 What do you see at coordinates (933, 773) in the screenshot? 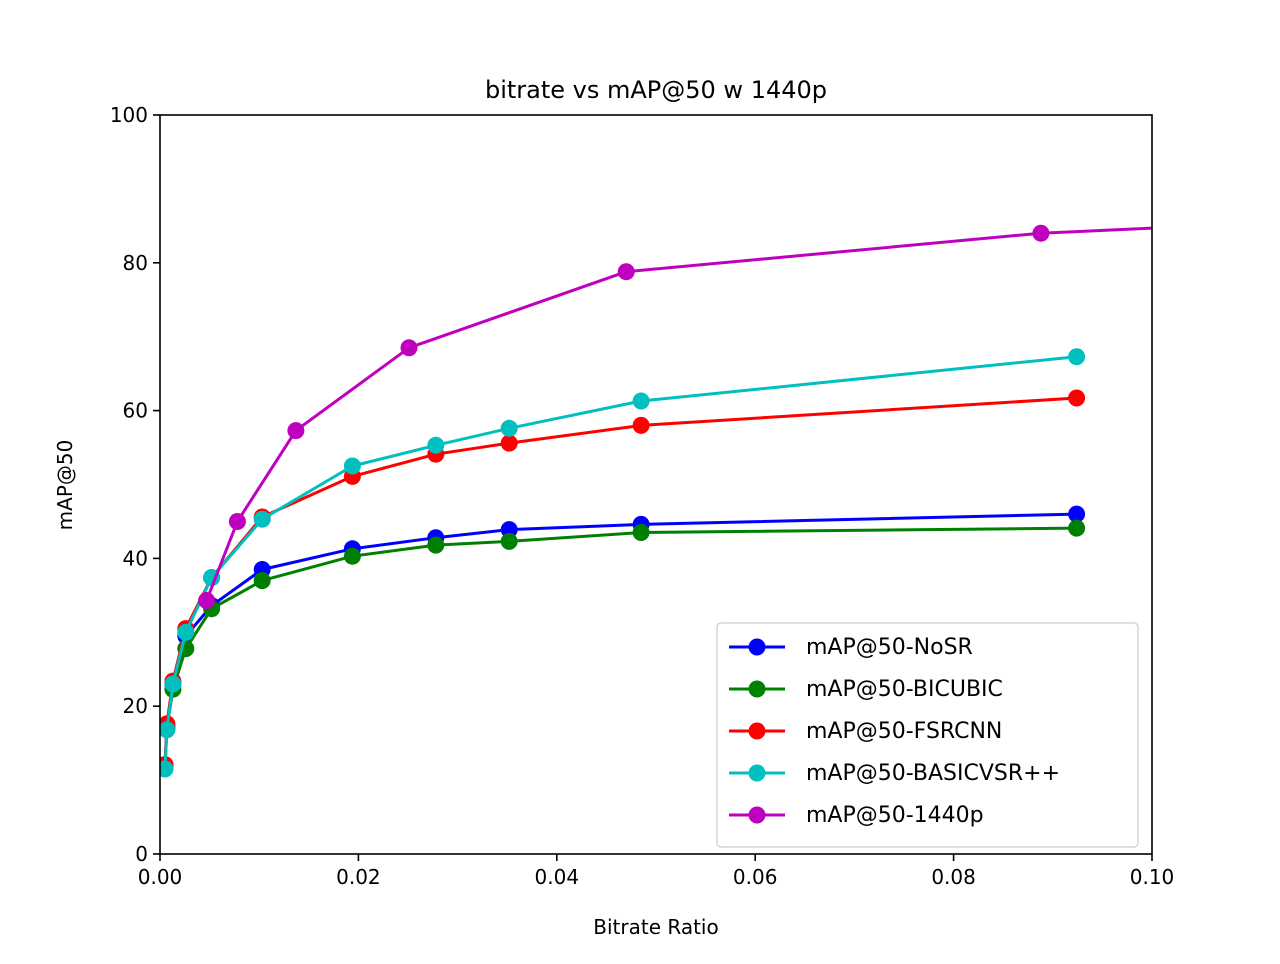
I see `legend-label: mAP@50-BASICVSR++` at bounding box center [933, 773].